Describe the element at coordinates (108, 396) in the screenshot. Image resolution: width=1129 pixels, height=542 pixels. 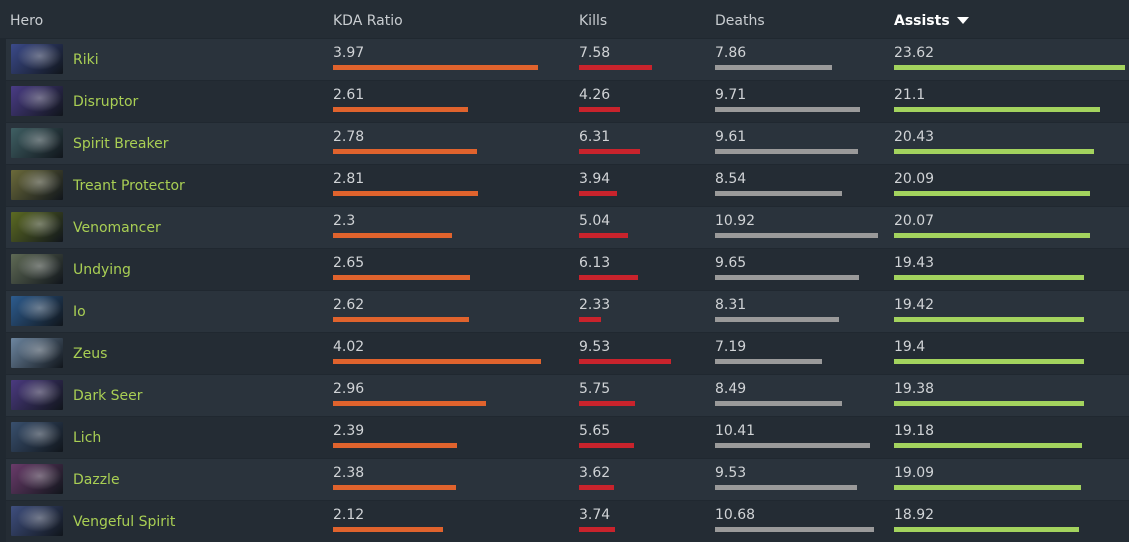
I see `hero-name-link: Dark Seer` at that location.